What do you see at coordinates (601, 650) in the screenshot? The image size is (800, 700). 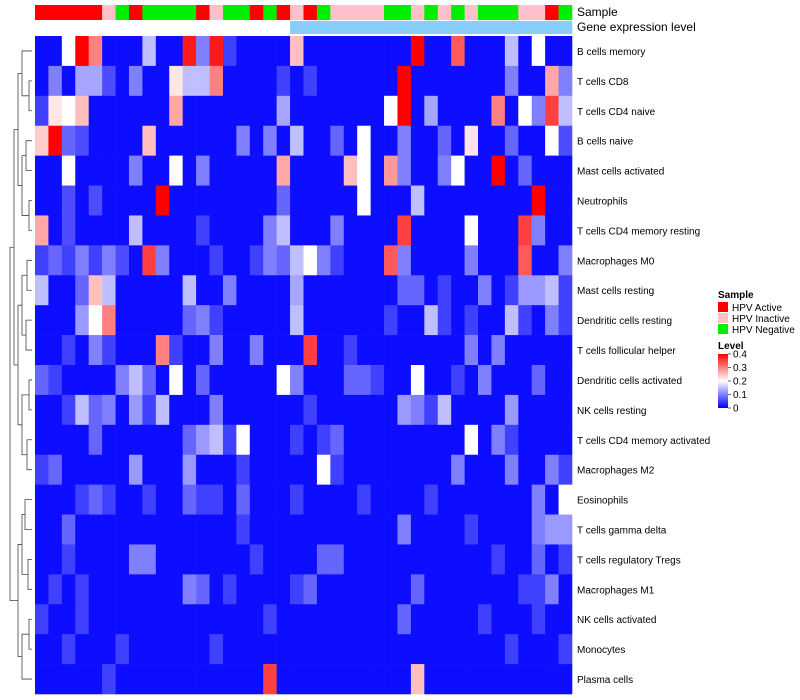 I see `row-label: Monocytes` at bounding box center [601, 650].